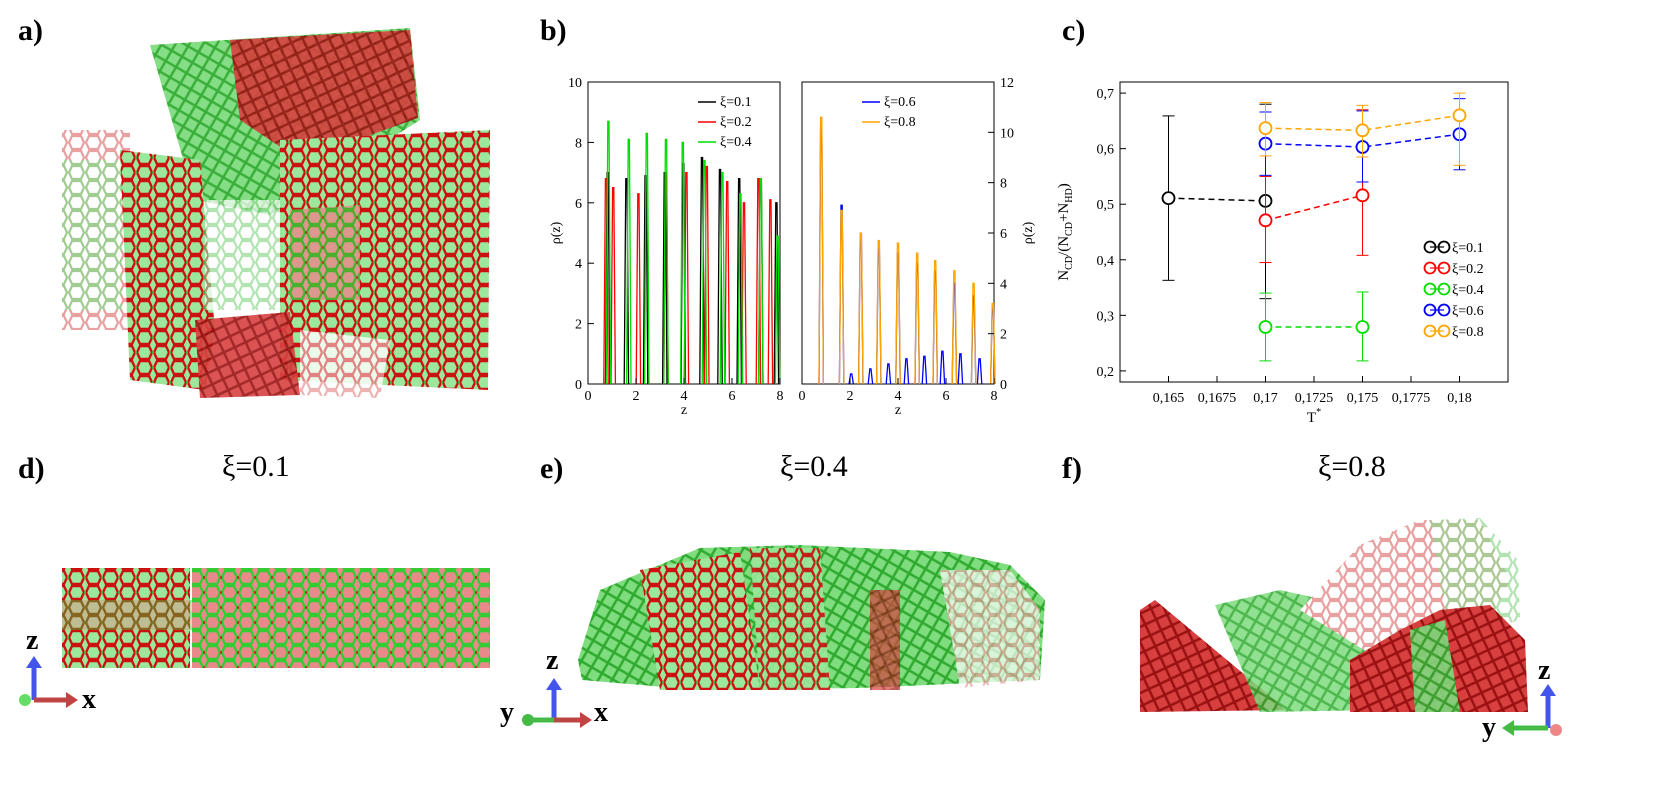 Image resolution: width=1661 pixels, height=795 pixels. I want to click on y-tick-label-5: 0,7, so click(1106, 94).